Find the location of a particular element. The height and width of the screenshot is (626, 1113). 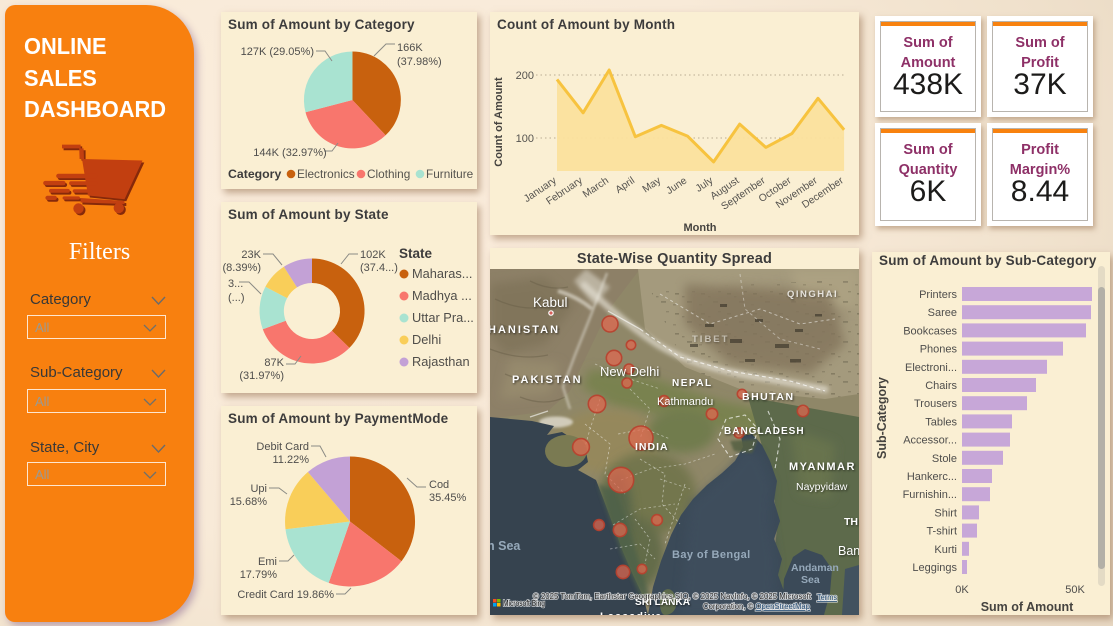

svg-text: 144K (32.97%) is located at coordinates (289, 153).